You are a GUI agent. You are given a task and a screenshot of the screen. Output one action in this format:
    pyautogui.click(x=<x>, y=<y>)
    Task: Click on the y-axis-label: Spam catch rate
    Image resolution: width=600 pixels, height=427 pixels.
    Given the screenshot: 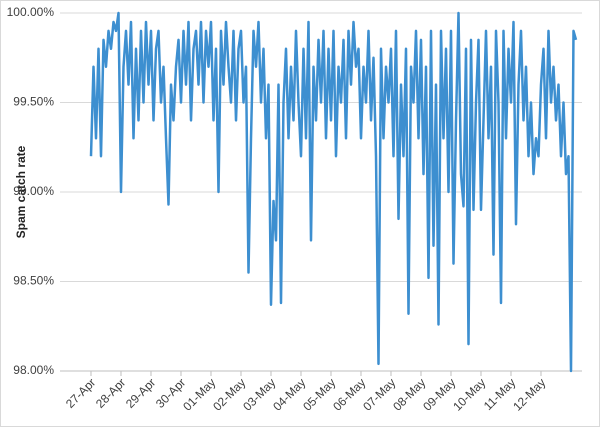 What is the action you would take?
    pyautogui.click(x=21, y=191)
    